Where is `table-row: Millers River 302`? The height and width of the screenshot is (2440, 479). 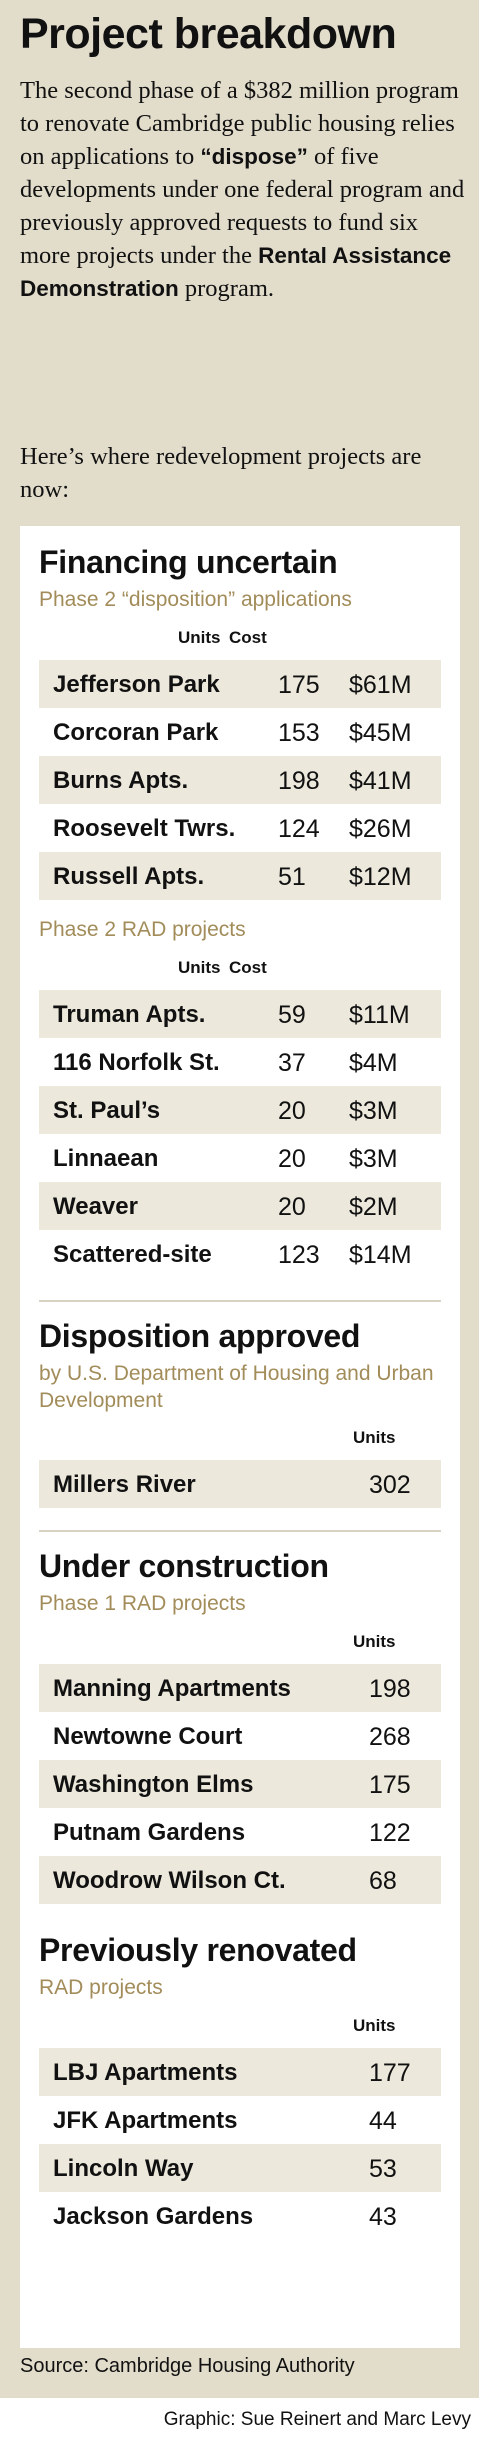
table-row: Millers River 302 is located at coordinates (240, 1484).